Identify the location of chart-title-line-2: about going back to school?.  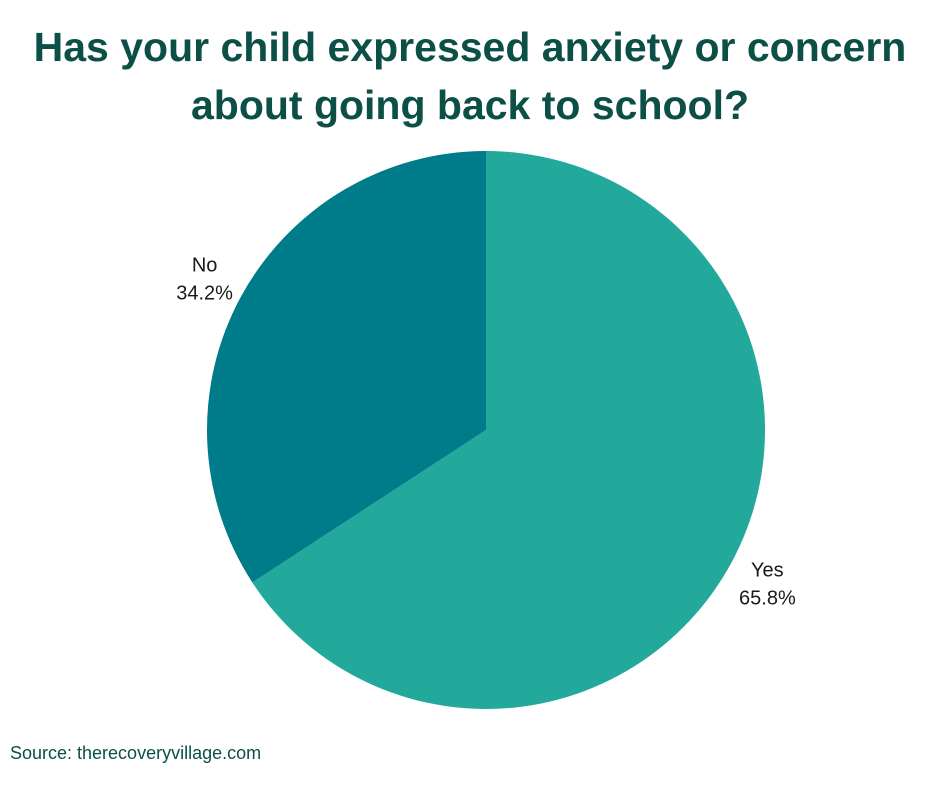
(470, 105).